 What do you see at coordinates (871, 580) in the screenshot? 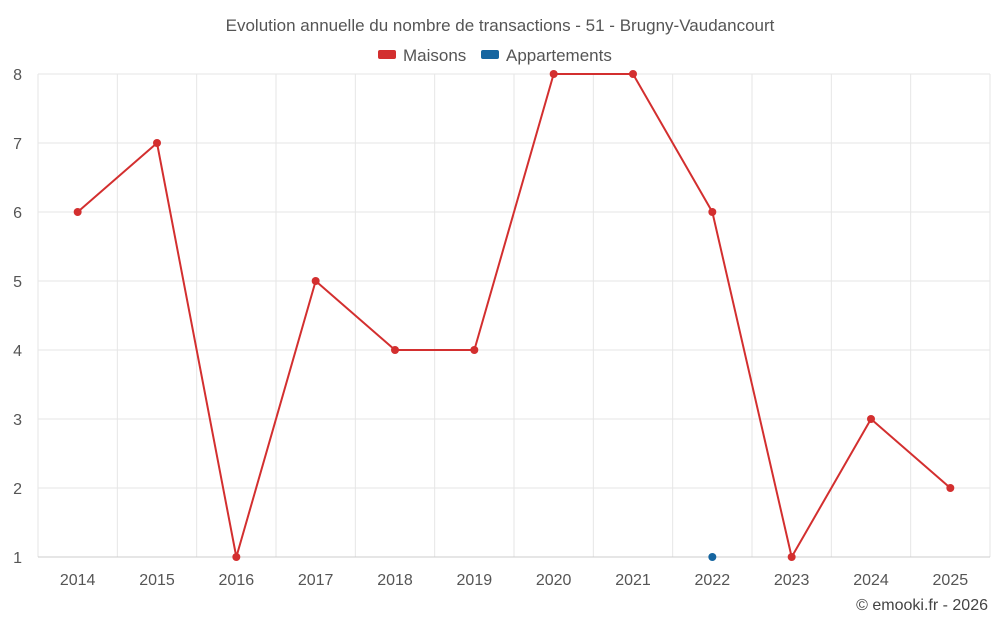
I see `x-tick-label: 2024` at bounding box center [871, 580].